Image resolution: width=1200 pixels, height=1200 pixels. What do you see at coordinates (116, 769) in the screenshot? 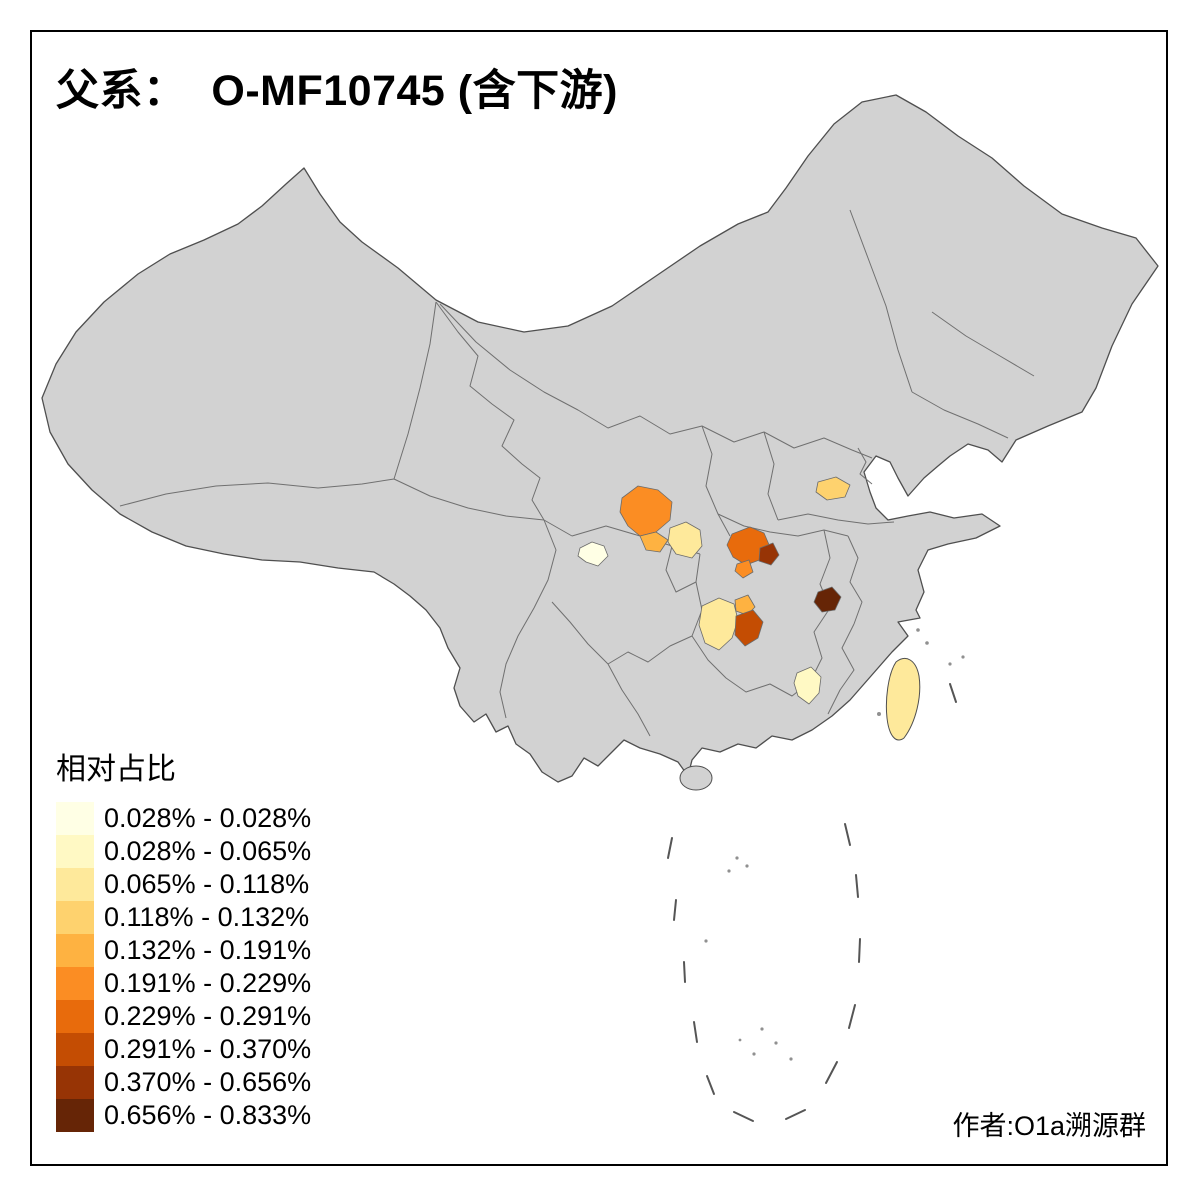
I see `legend-title: 相对占比` at bounding box center [116, 769].